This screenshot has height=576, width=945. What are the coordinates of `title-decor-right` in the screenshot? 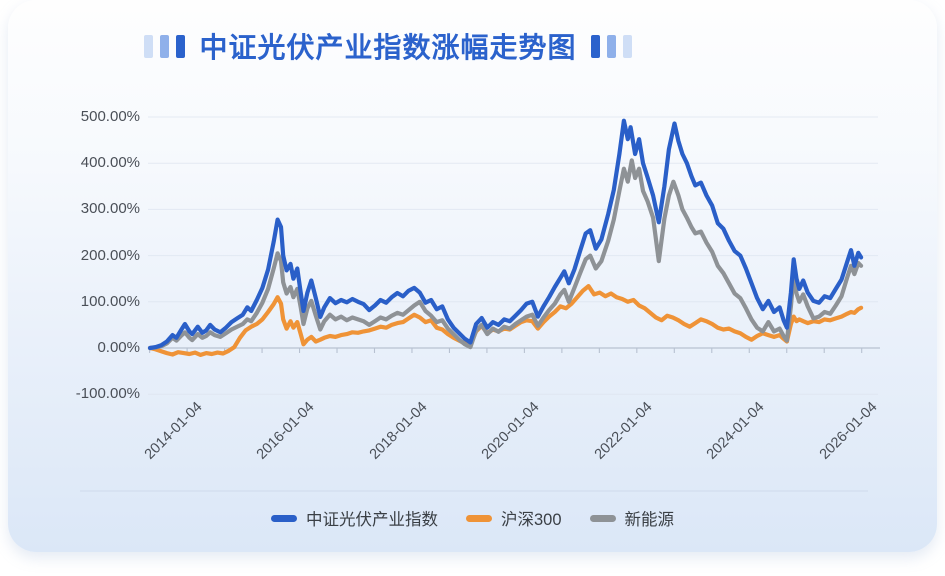 It's located at (611, 46).